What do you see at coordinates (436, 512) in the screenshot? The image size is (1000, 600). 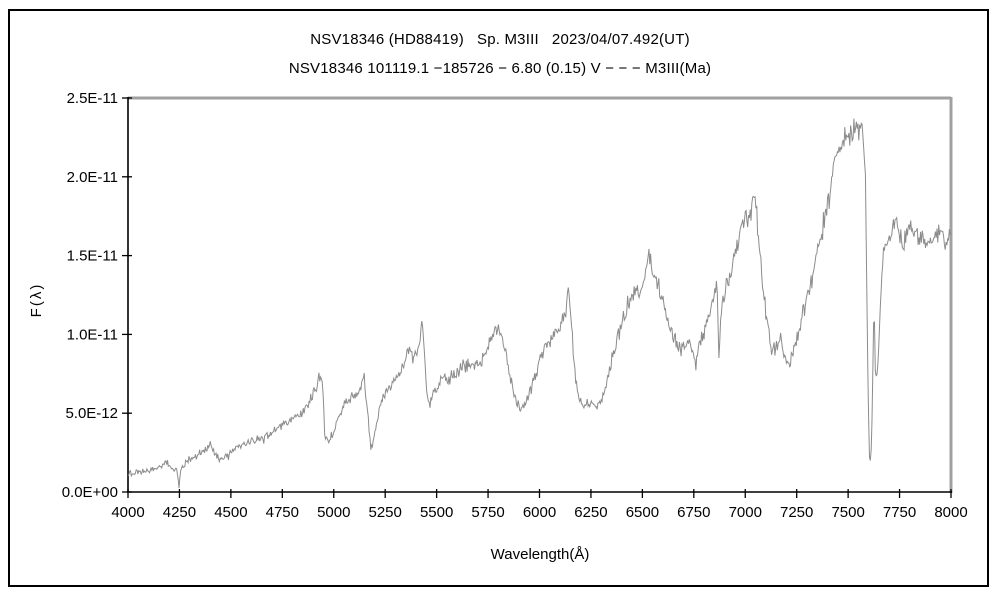 I see `x-tick-label: 5500` at bounding box center [436, 512].